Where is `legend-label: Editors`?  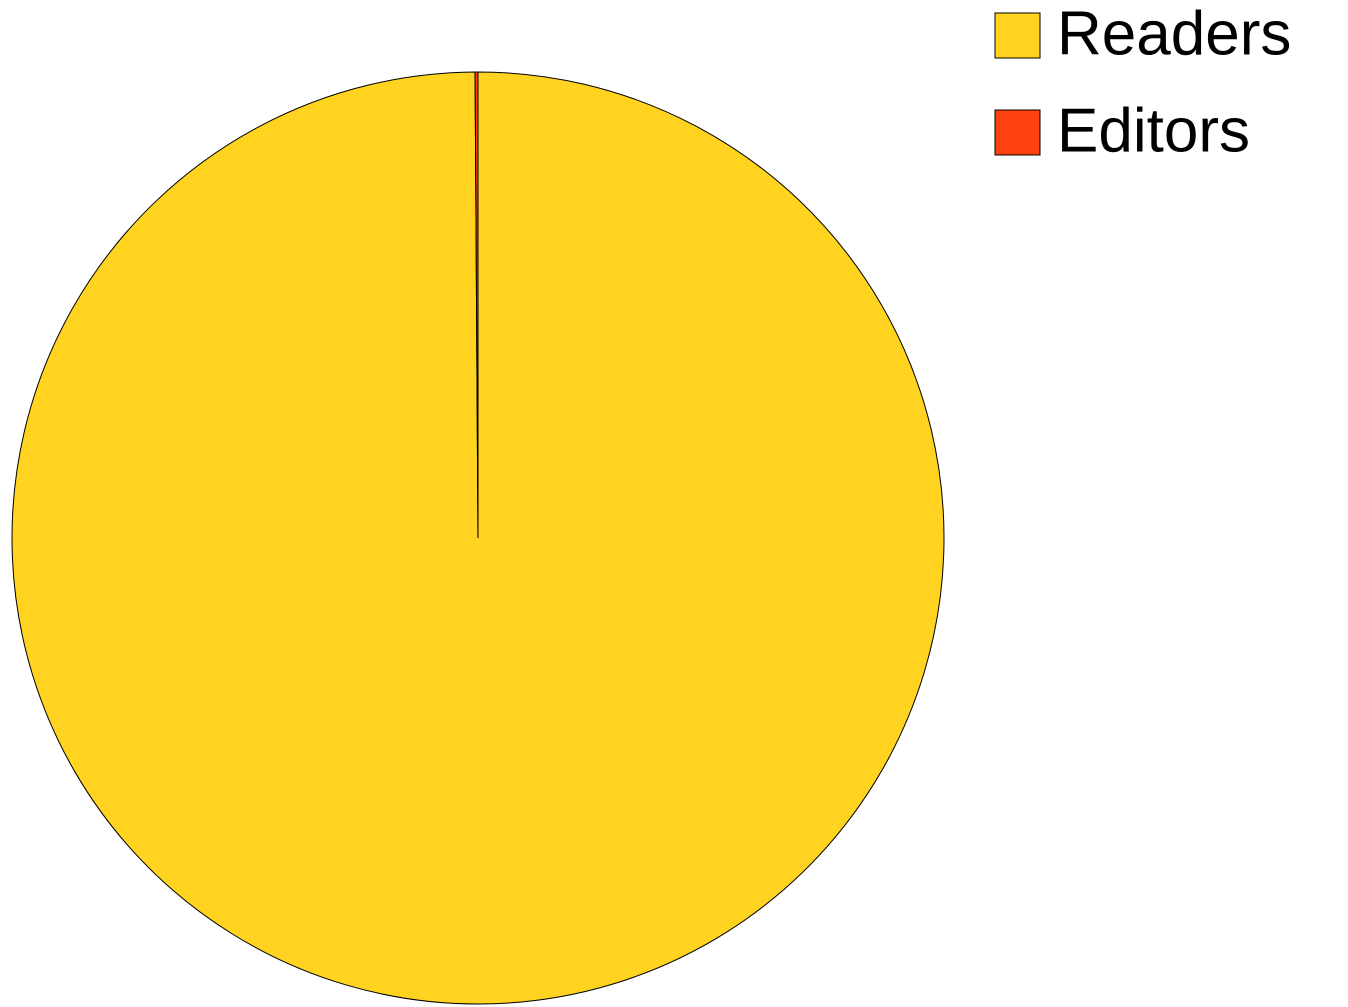 legend-label: Editors is located at coordinates (1153, 130).